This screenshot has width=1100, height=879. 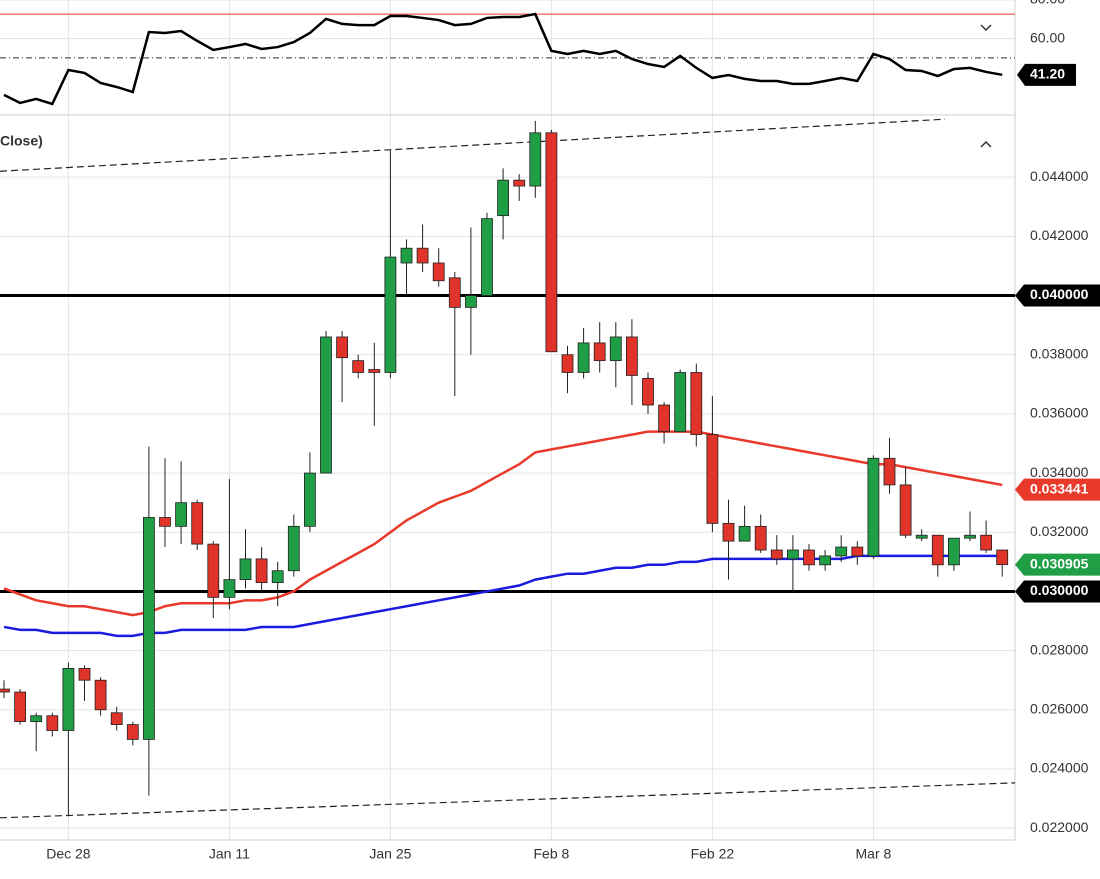 I want to click on value-label: 41.20, so click(x=1047, y=74).